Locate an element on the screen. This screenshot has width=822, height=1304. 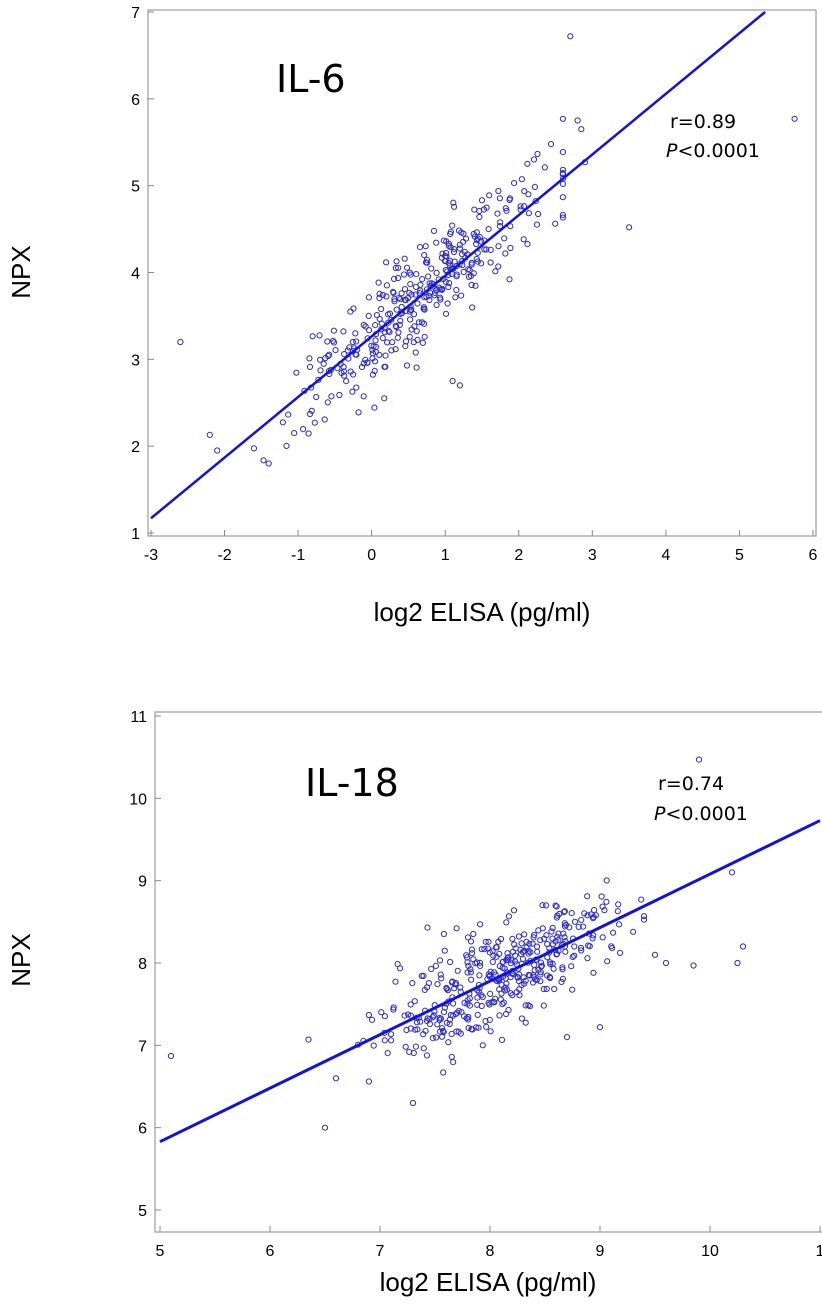
il18-y-tick-label: 6 is located at coordinates (142, 1129).